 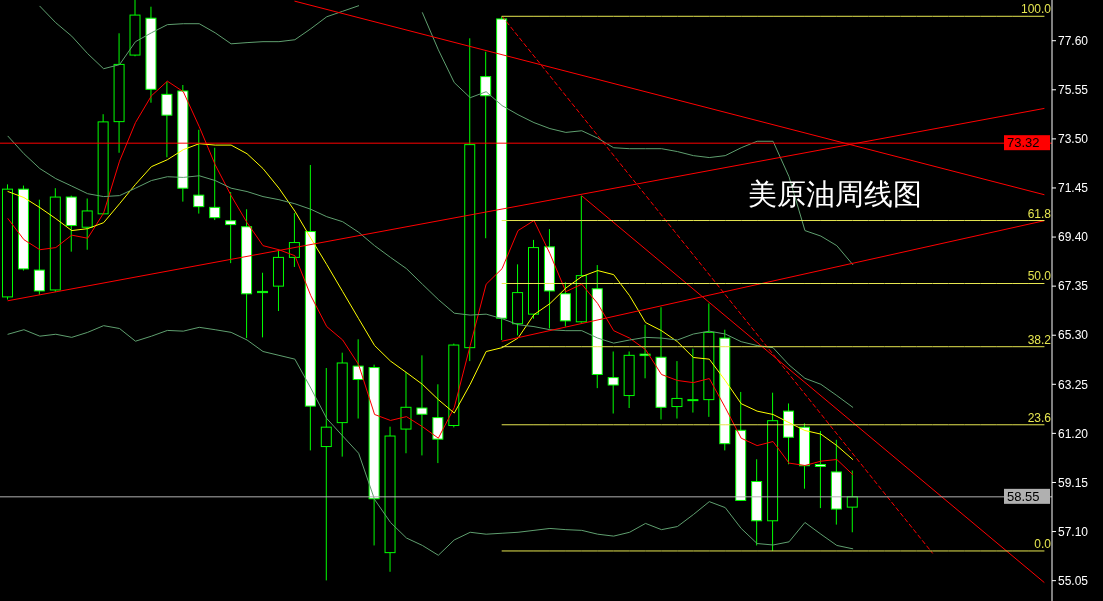 What do you see at coordinates (1073, 531) in the screenshot?
I see `y-tick-label: 57.10` at bounding box center [1073, 531].